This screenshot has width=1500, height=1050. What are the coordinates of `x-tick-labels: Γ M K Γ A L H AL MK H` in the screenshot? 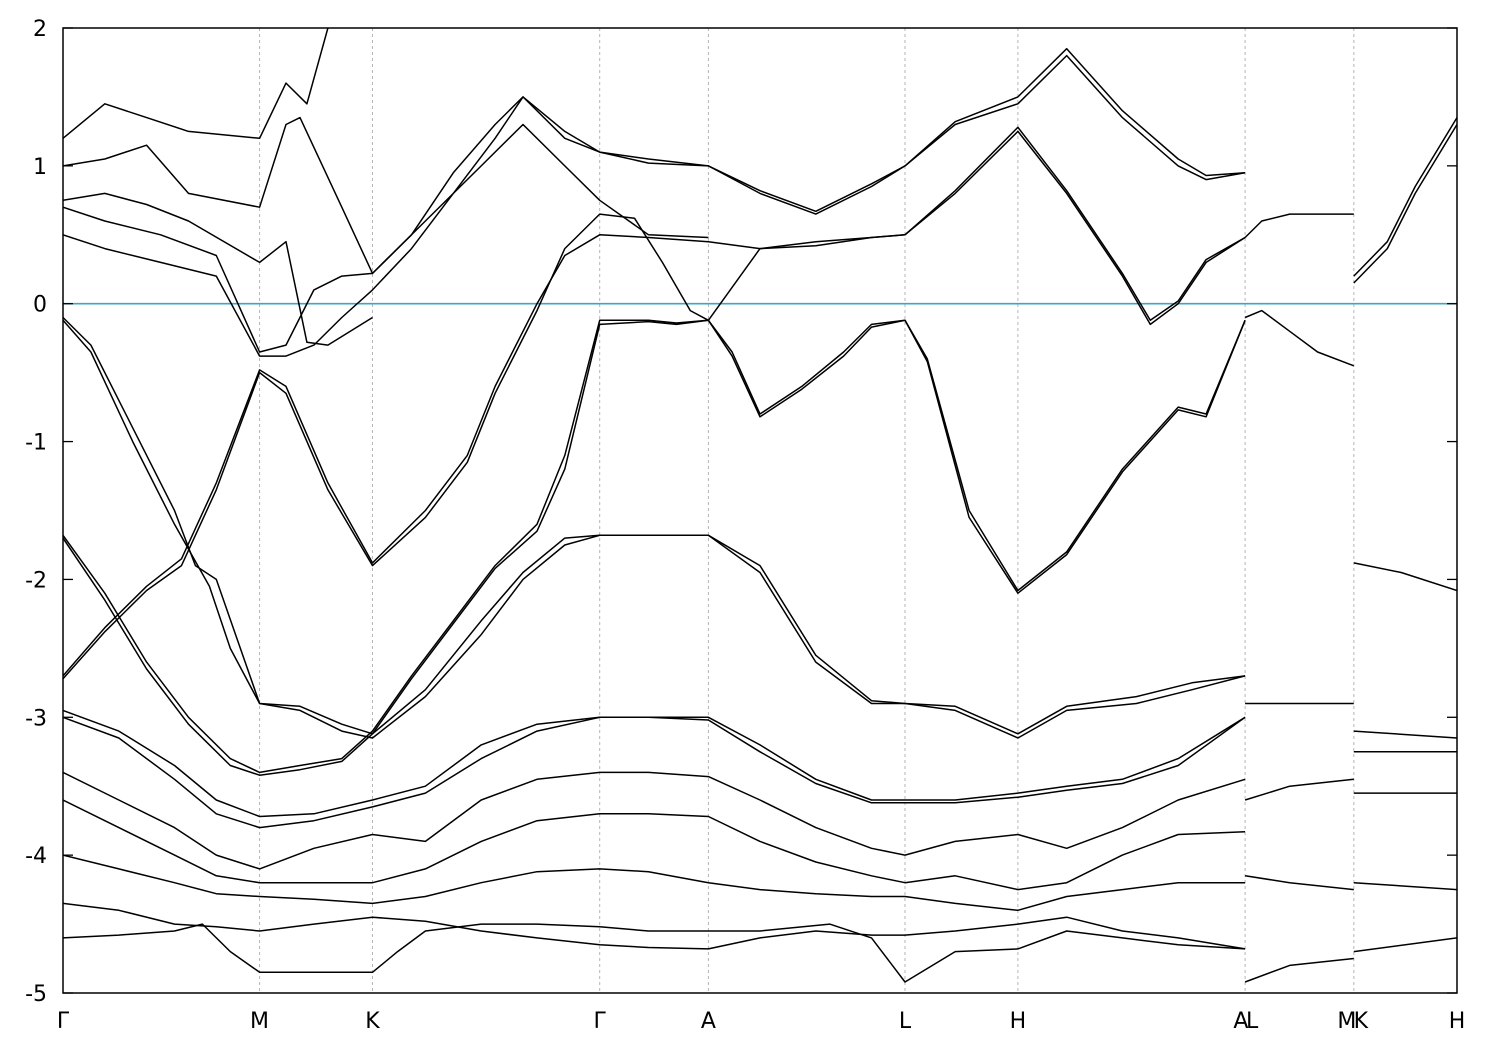 It's located at (761, 1021).